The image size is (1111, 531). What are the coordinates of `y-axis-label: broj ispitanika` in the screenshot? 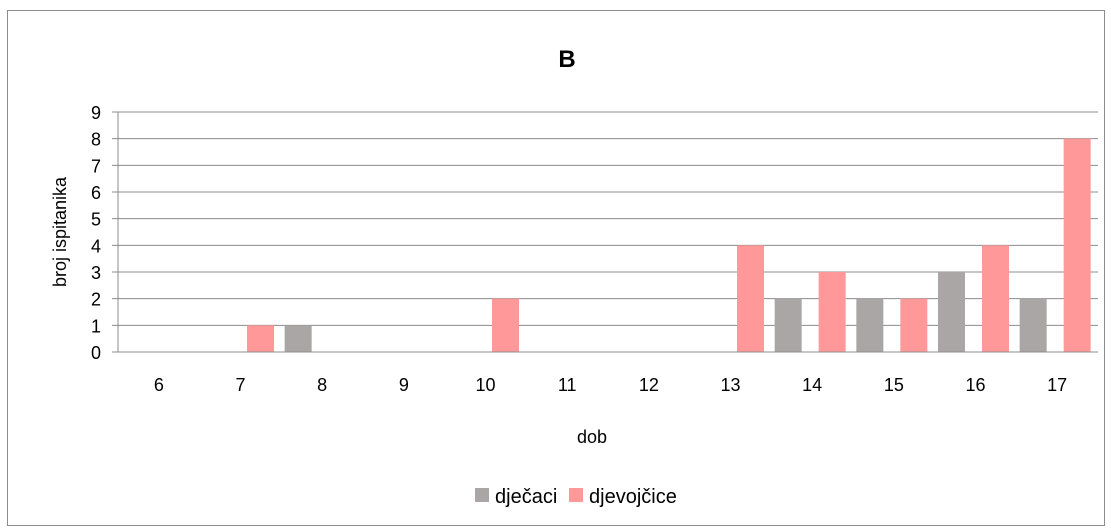 It's located at (60, 231).